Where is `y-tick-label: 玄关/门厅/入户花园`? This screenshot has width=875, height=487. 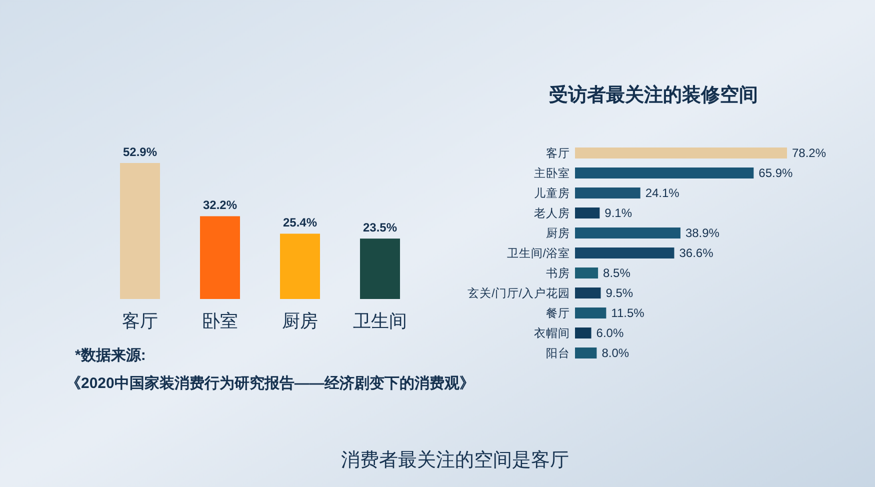 y-tick-label: 玄关/门厅/入户花园 is located at coordinates (519, 293).